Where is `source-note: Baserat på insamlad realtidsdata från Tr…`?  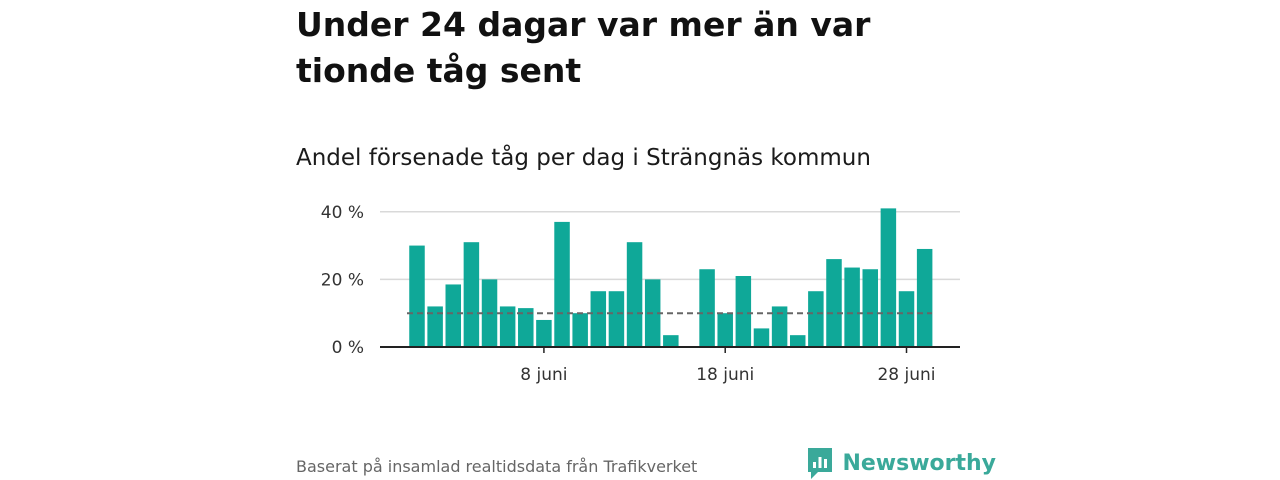
source-note: Baserat på insamlad realtidsdata från Tr… is located at coordinates (497, 466).